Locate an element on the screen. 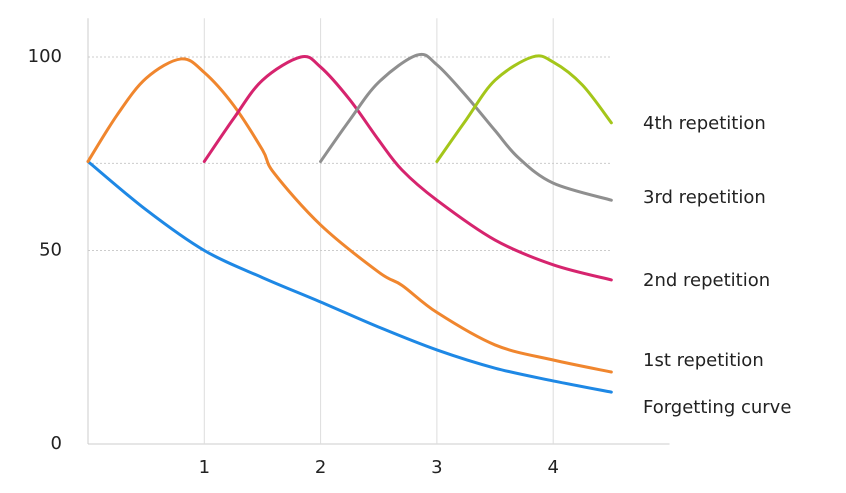  legend-label: Forgetting curve is located at coordinates (717, 407).